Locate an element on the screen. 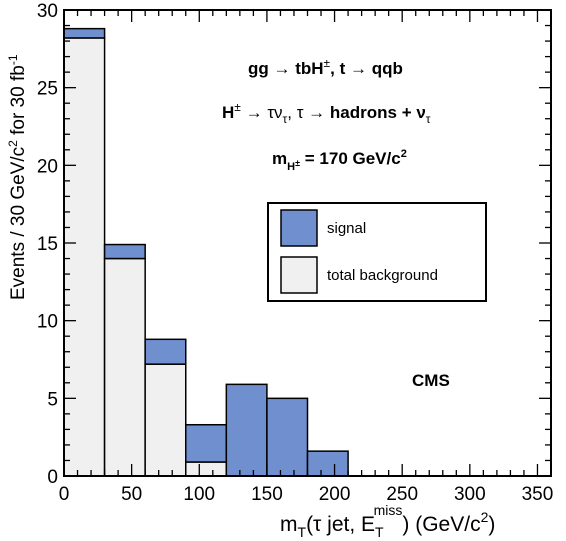 This screenshot has width=566, height=541. annotation-decay: H± → τντ, τ → hadrons + ντ is located at coordinates (326, 113).